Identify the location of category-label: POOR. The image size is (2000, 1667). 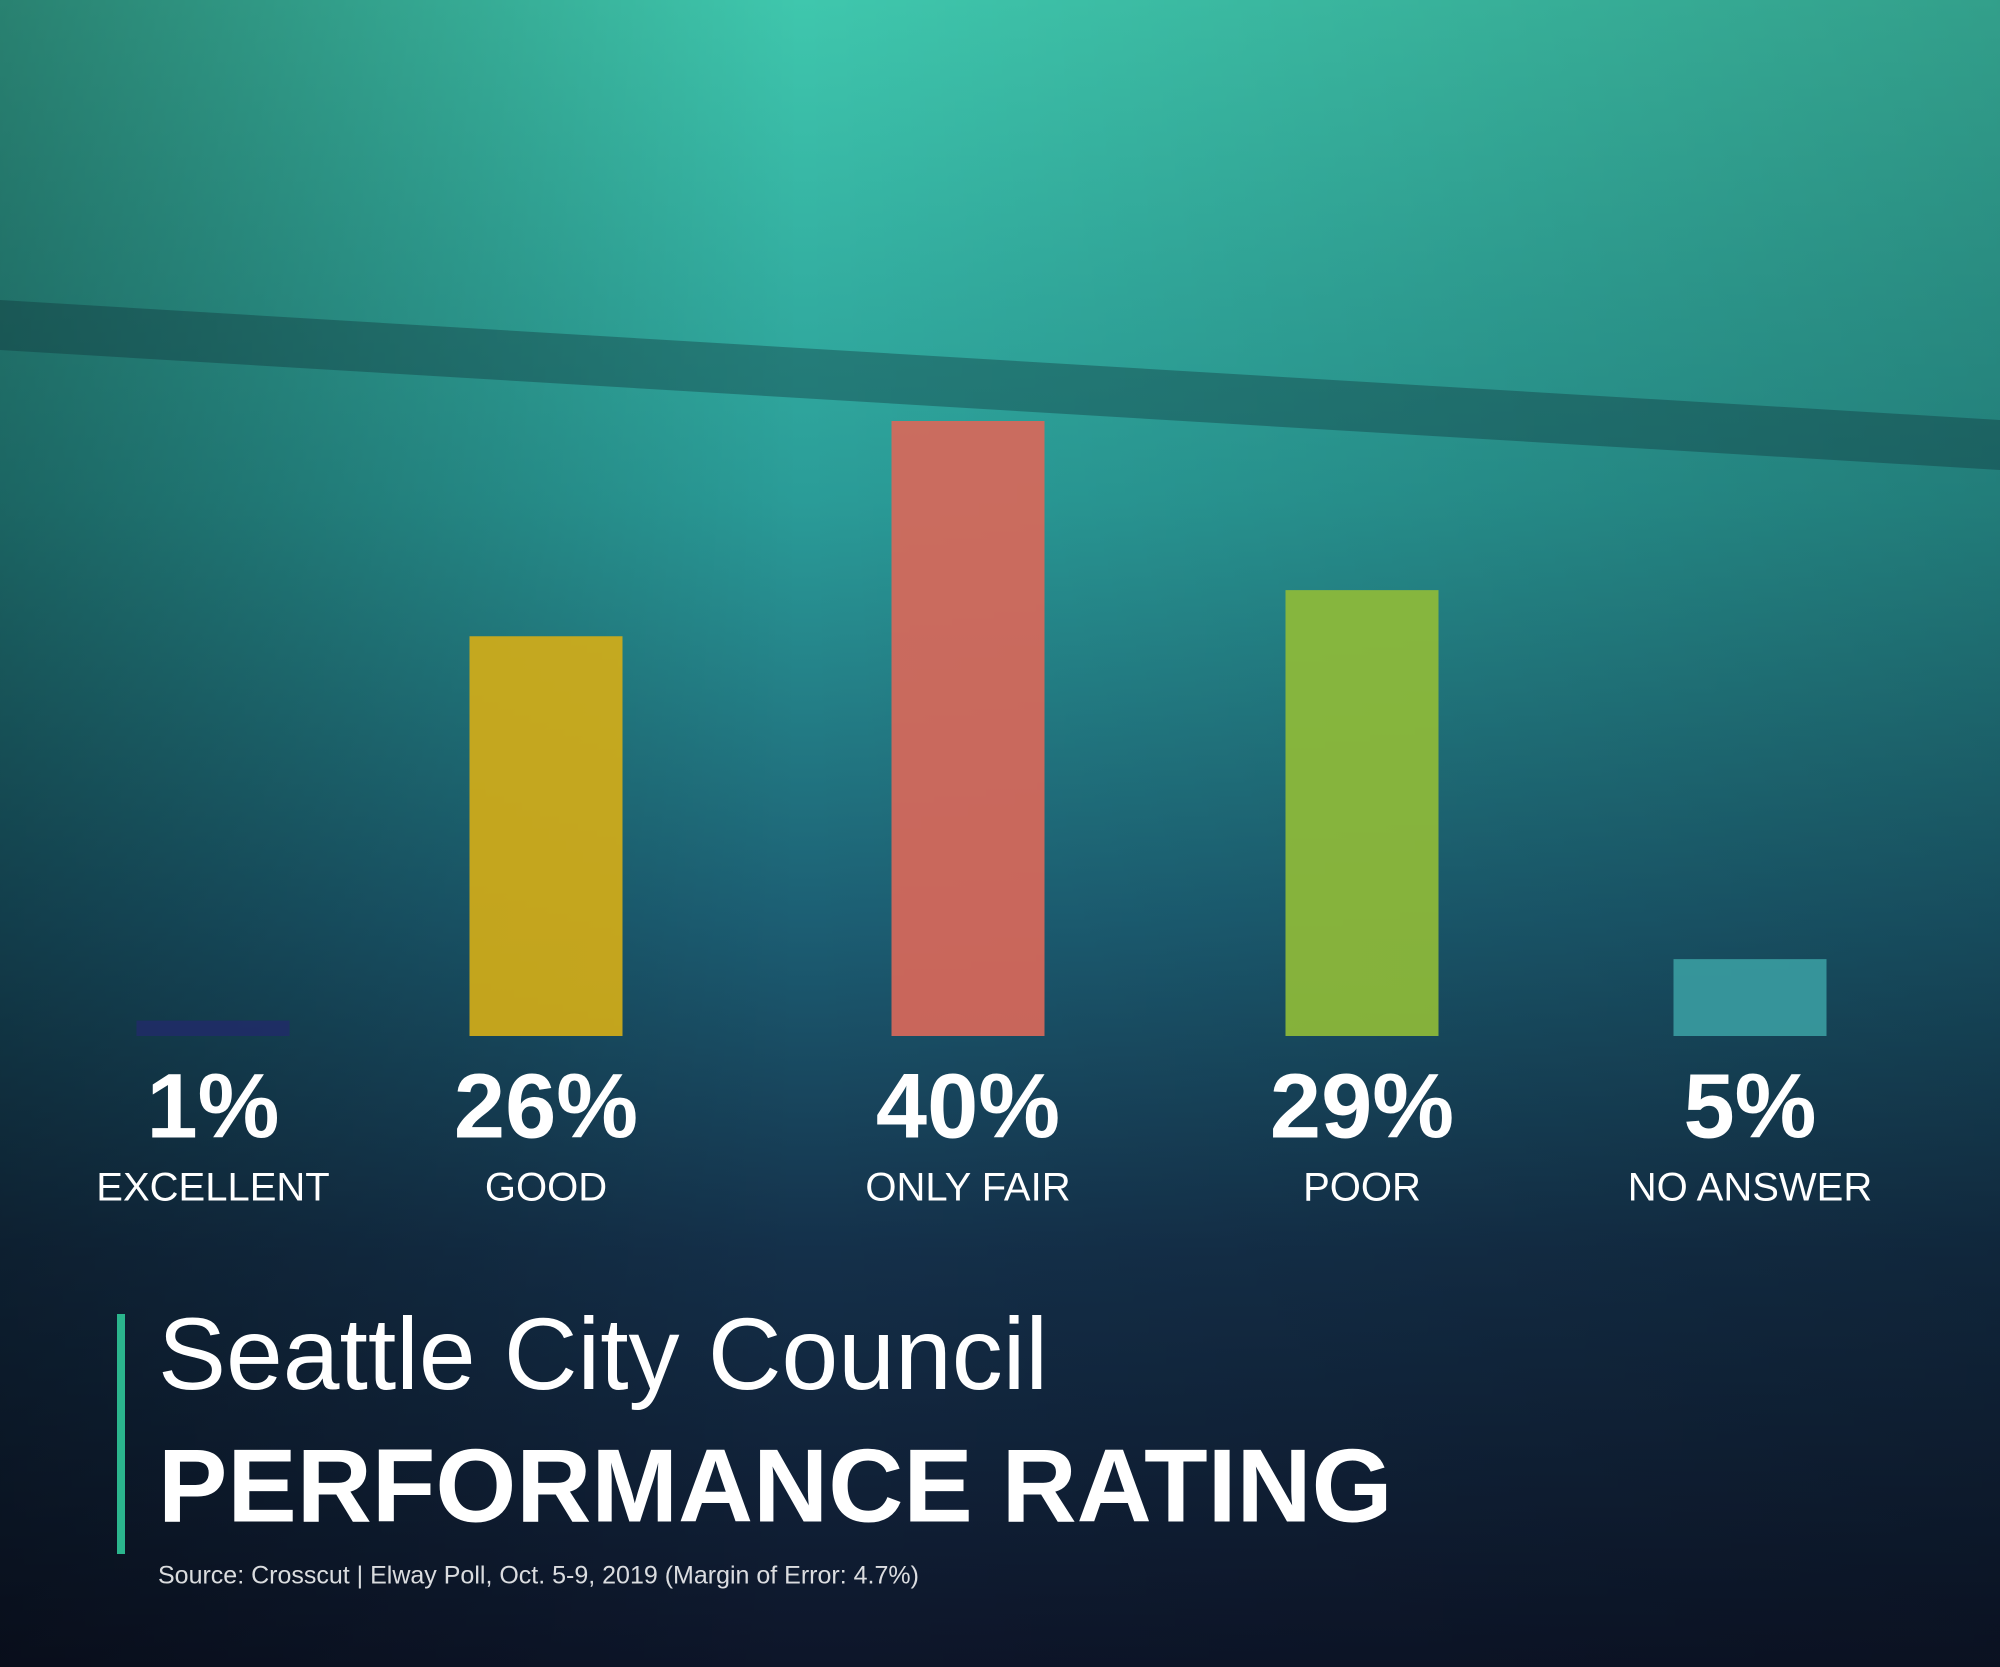
(1362, 1188).